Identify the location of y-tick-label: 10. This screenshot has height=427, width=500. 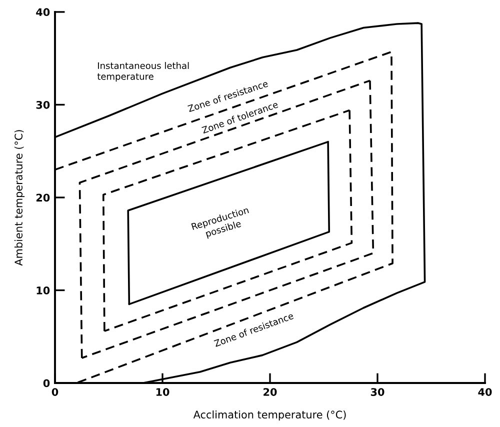
(43, 290).